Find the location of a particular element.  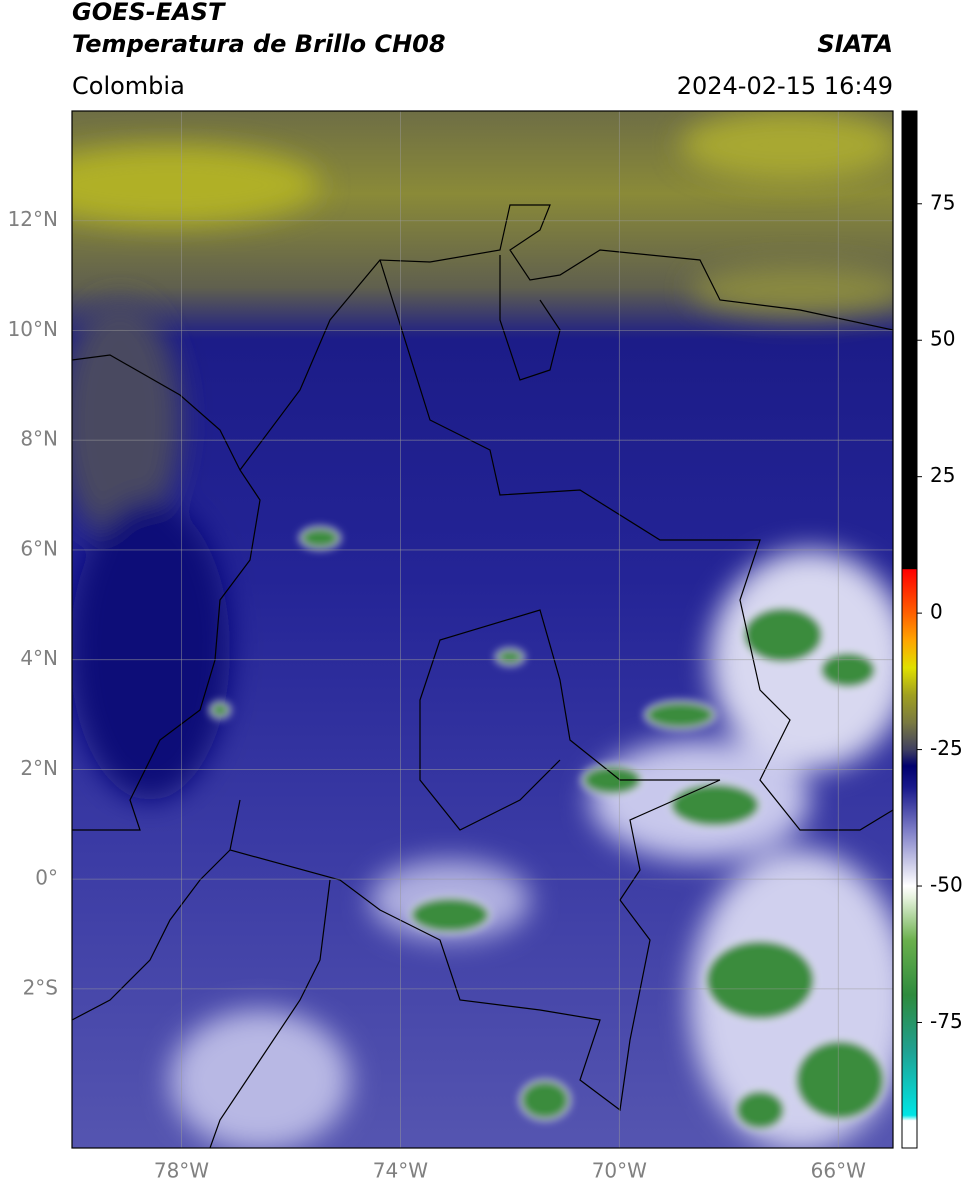

colorbar-tick-label: 75 is located at coordinates (942, 202).